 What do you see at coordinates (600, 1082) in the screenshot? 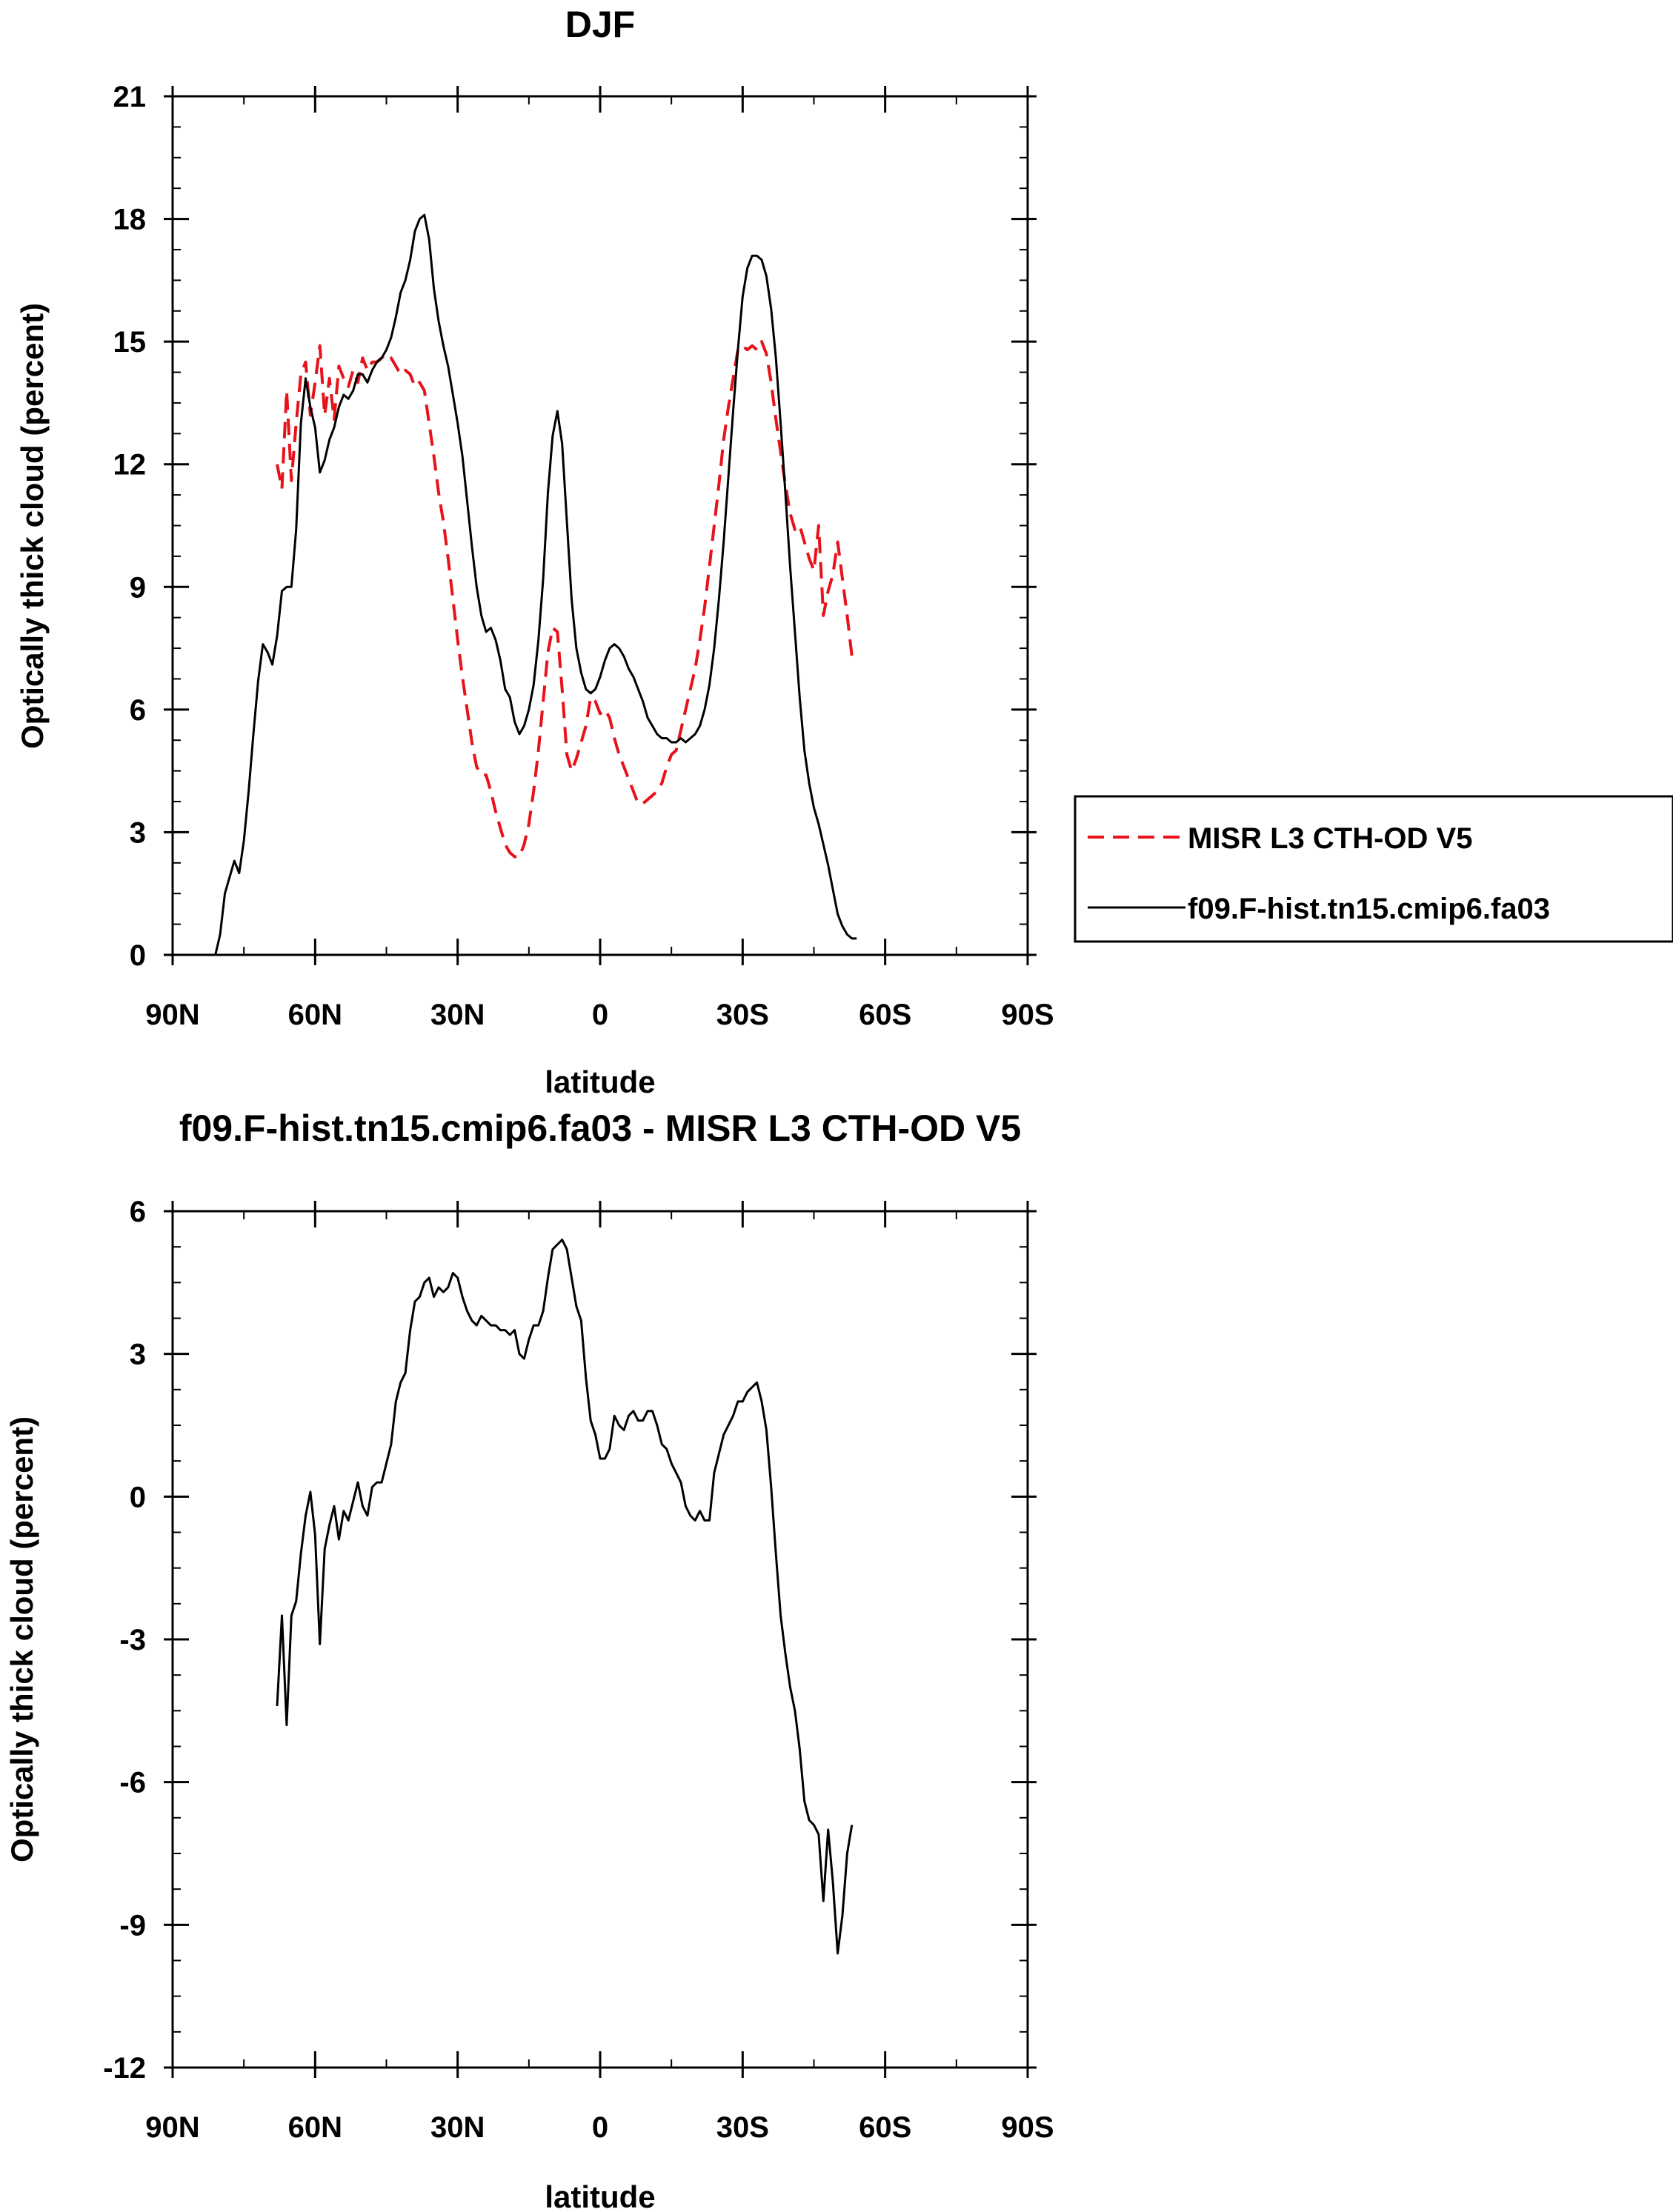
I see `x-axis-label-top: latitude` at bounding box center [600, 1082].